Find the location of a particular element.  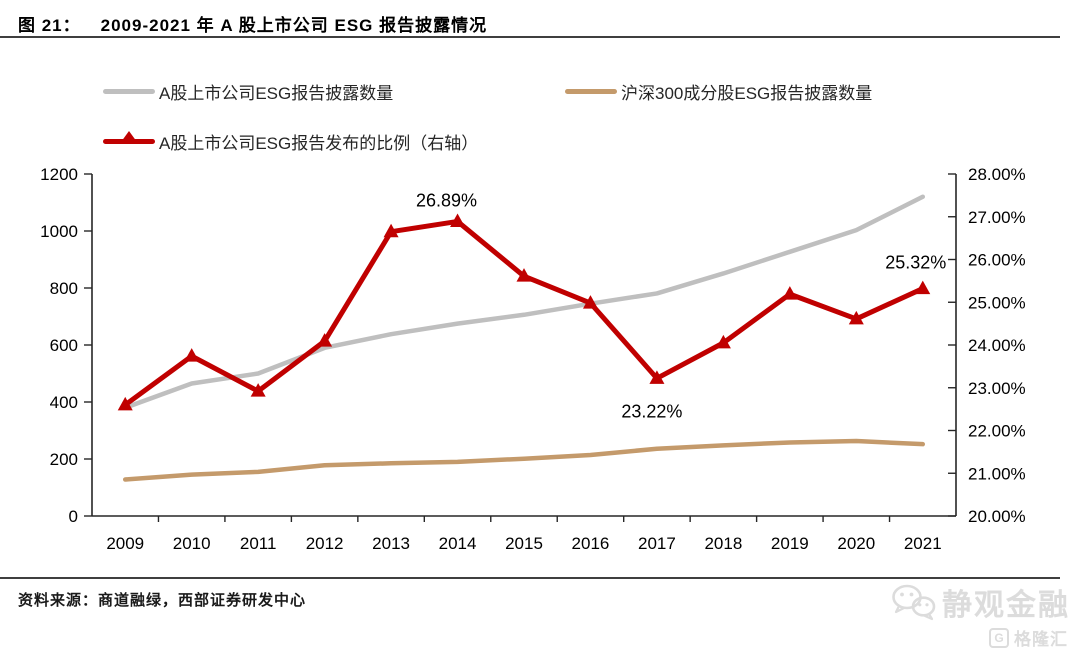

x-axis-year-label: 2020 is located at coordinates (856, 543).